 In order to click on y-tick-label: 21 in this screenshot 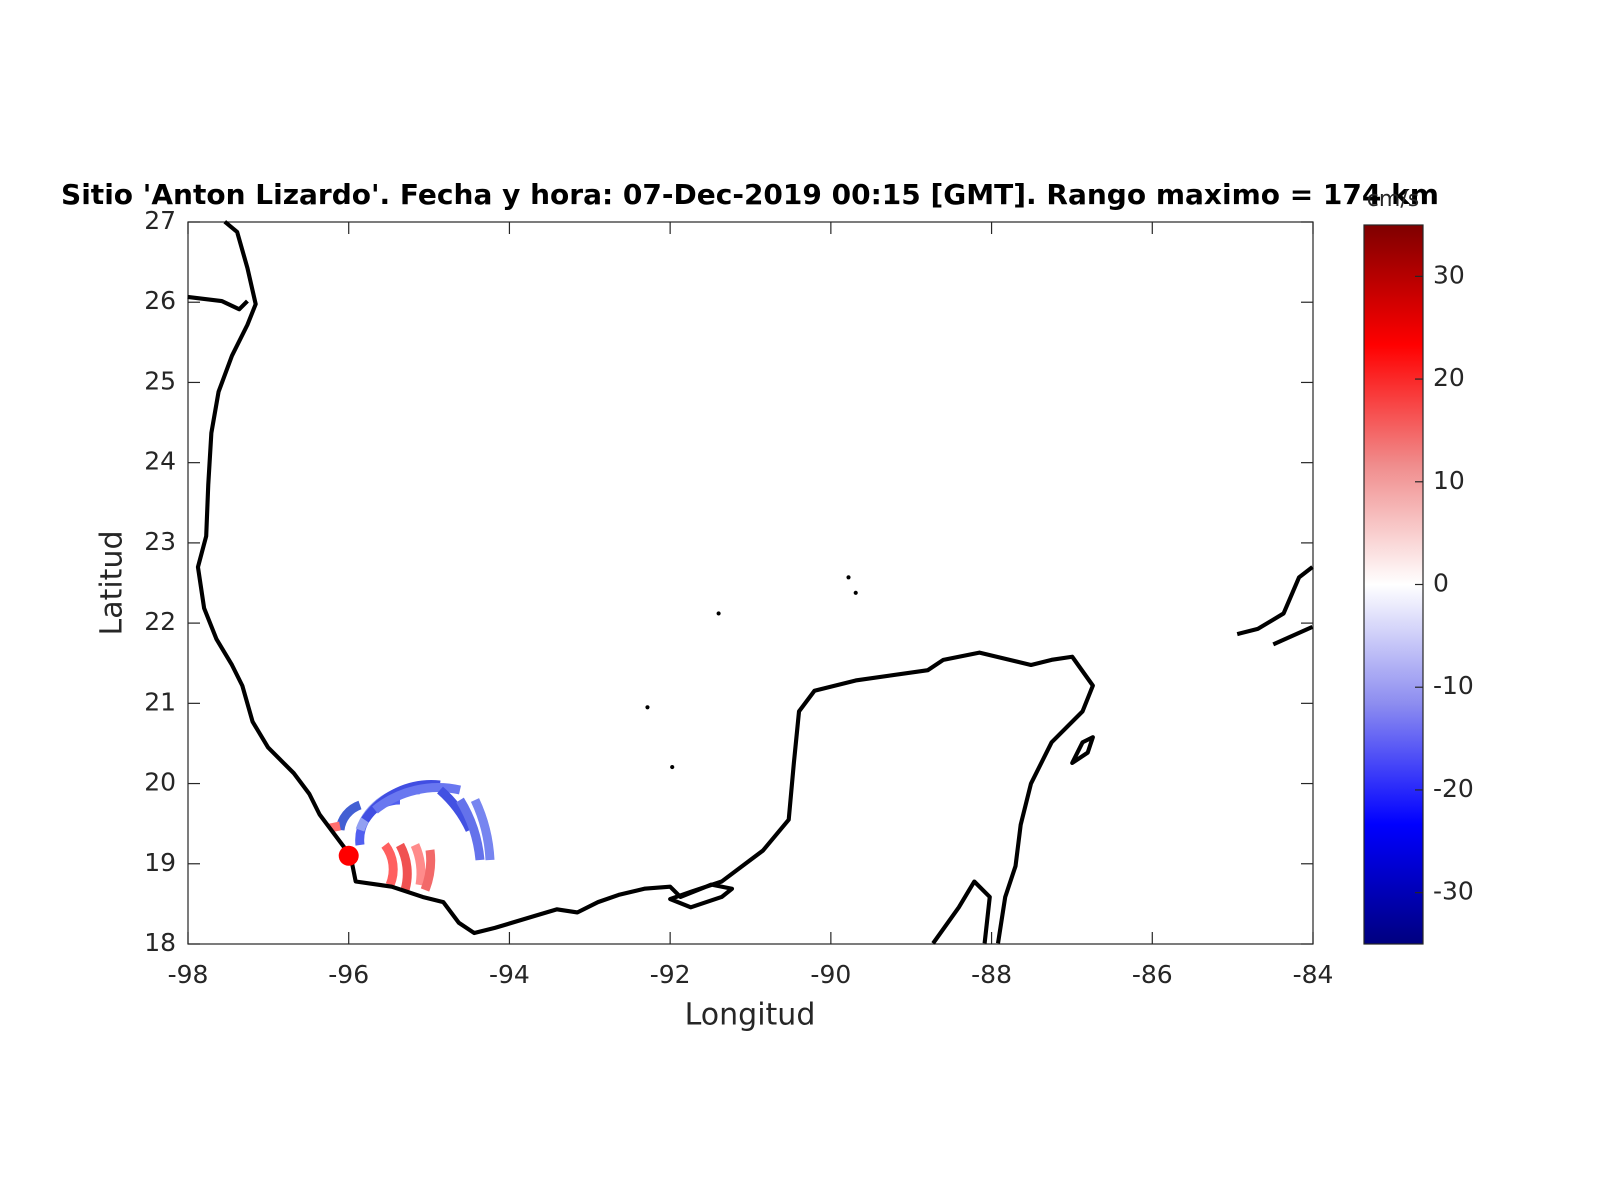, I will do `click(160, 701)`.